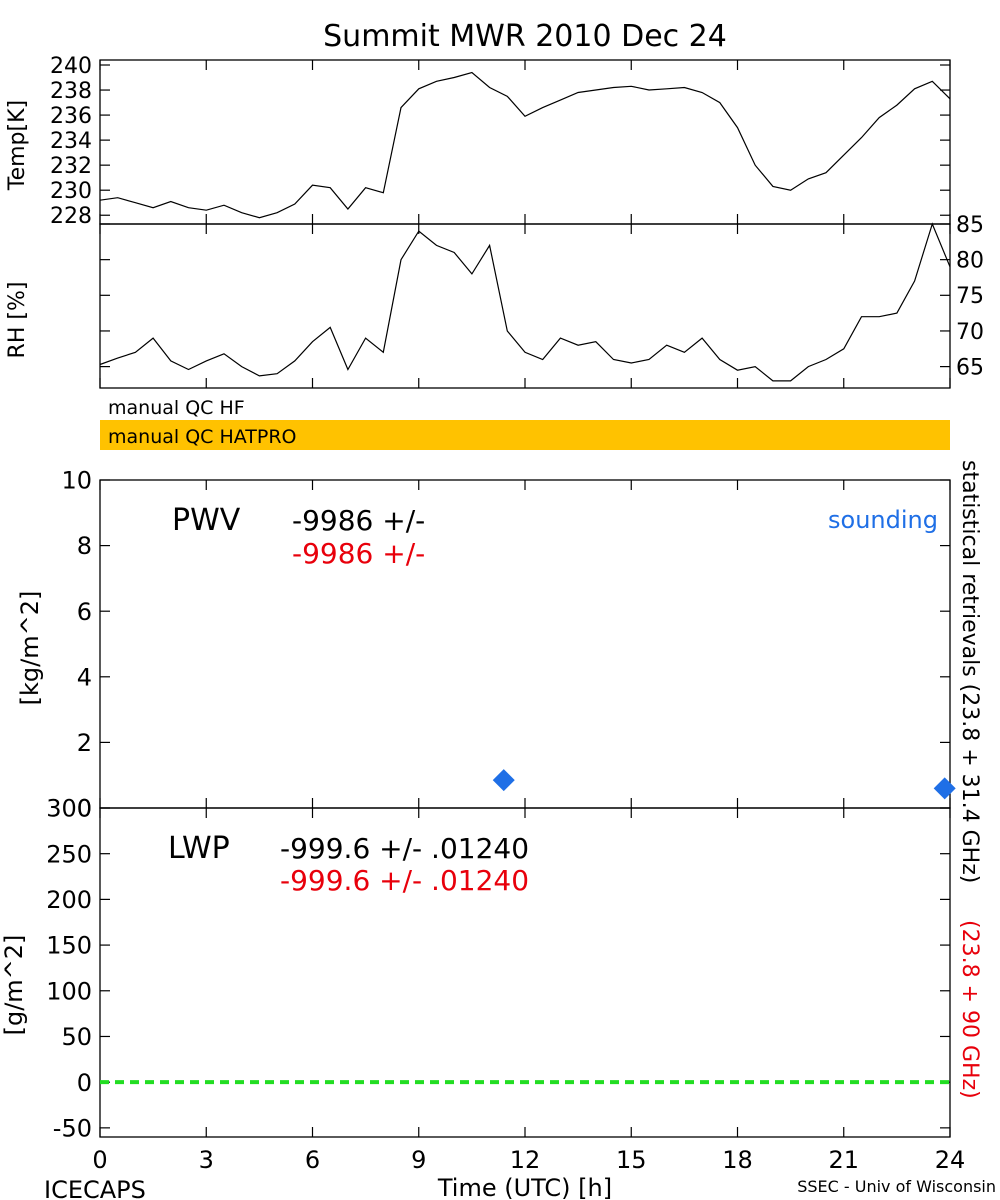 The height and width of the screenshot is (1200, 1000). Describe the element at coordinates (737, 1160) in the screenshot. I see `x-tick-label-6: 18` at that location.